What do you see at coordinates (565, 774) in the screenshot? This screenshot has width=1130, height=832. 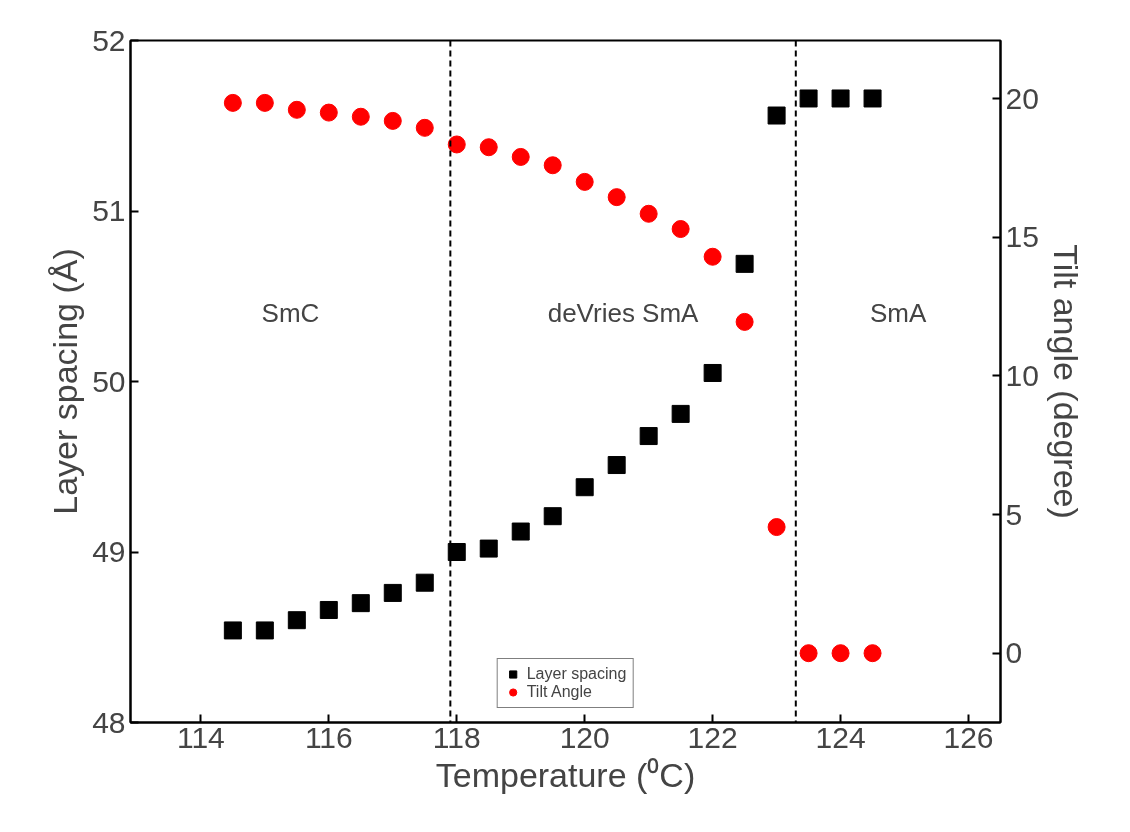 I see `x-axis-title: Temperature (⁰C)` at bounding box center [565, 774].